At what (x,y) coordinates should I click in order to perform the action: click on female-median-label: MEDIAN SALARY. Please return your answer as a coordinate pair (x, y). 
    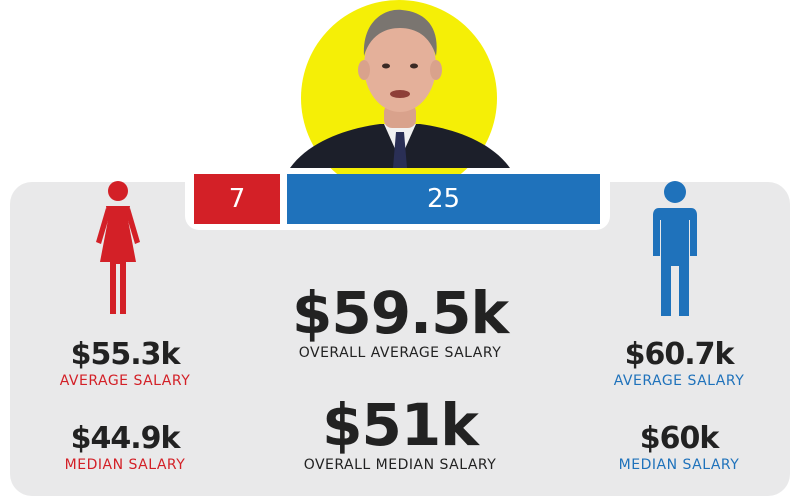
    Looking at the image, I should click on (125, 465).